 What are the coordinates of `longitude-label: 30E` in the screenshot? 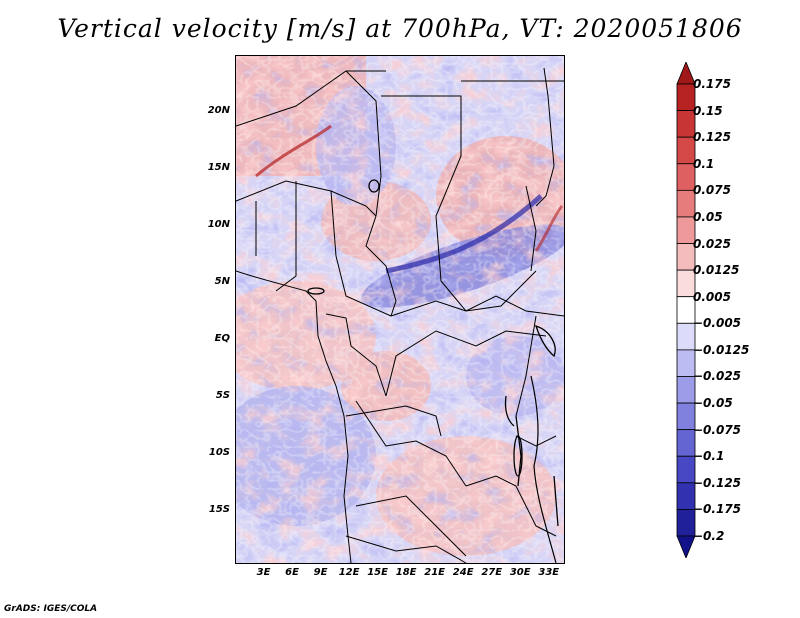 It's located at (520, 572).